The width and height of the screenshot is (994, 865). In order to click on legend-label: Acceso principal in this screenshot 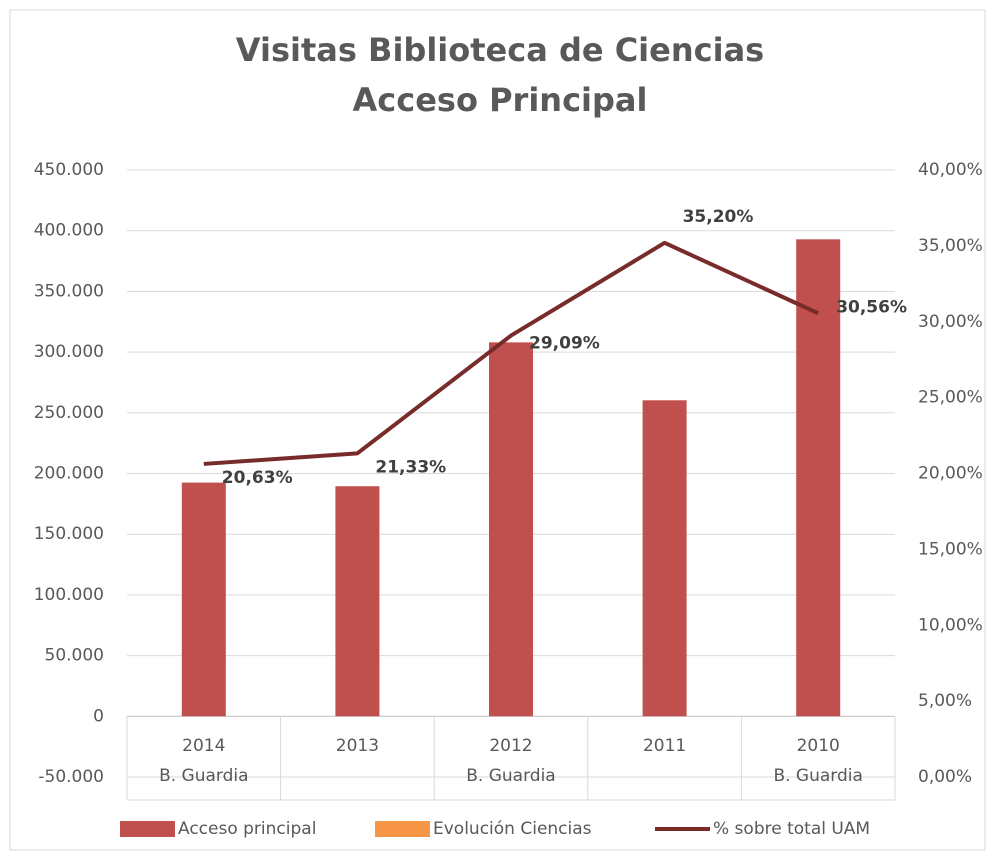, I will do `click(247, 829)`.